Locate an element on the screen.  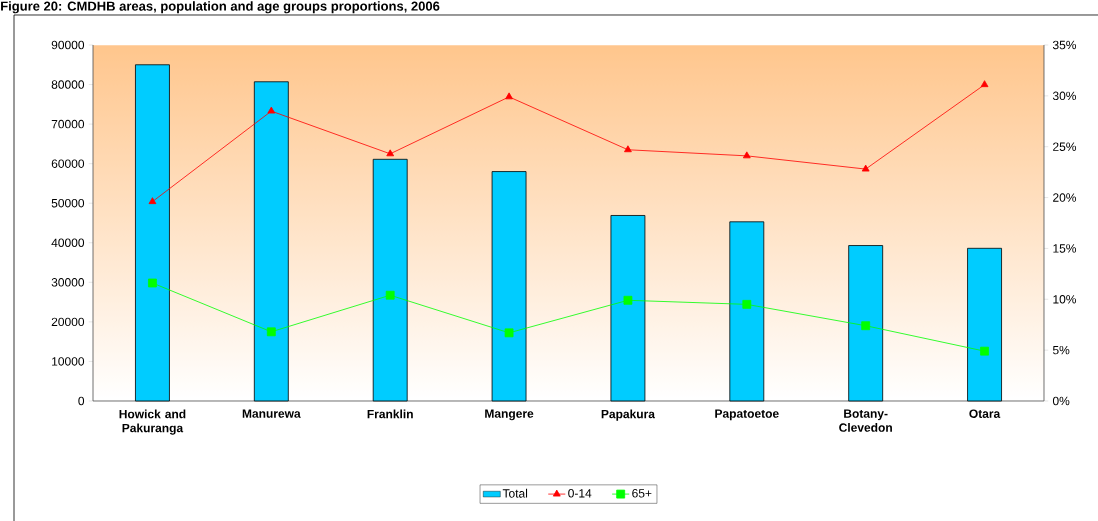
y-tick-label: 30000 is located at coordinates (68, 282).